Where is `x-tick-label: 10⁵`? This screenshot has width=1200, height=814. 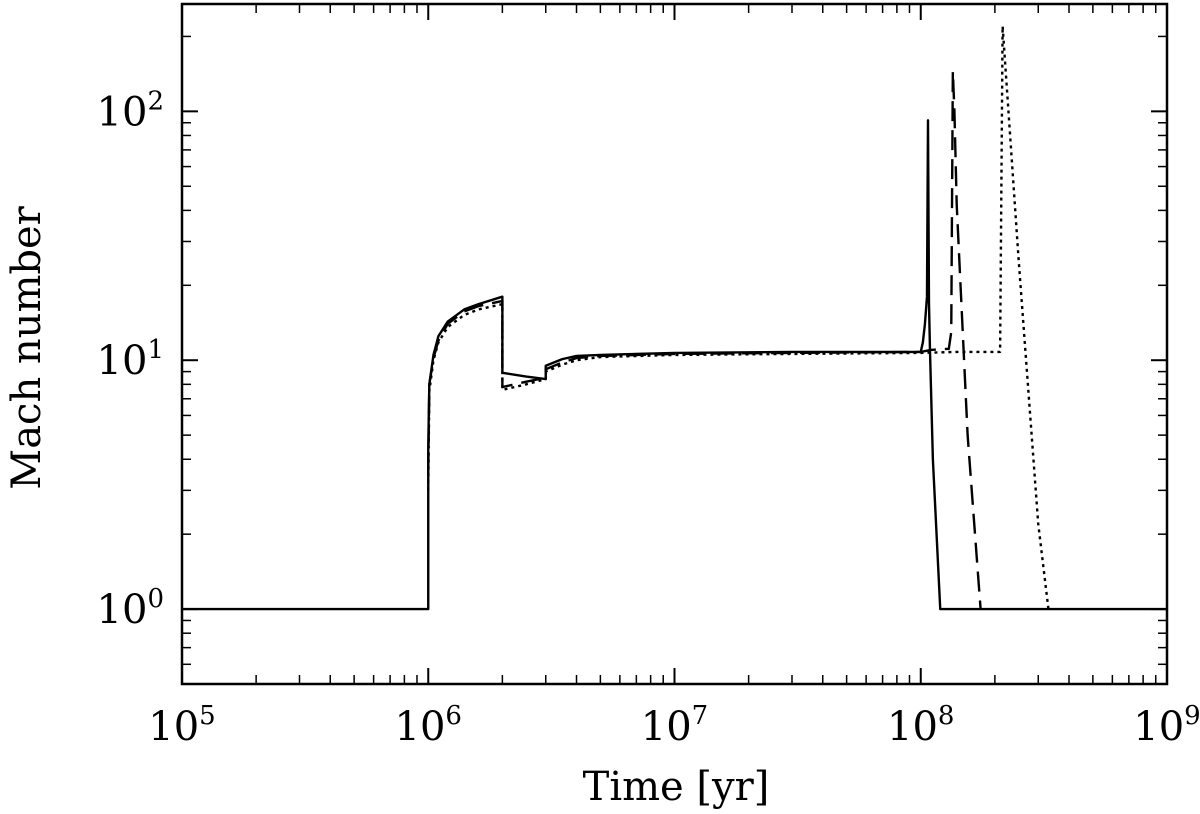 x-tick-label: 10⁵ is located at coordinates (181, 725).